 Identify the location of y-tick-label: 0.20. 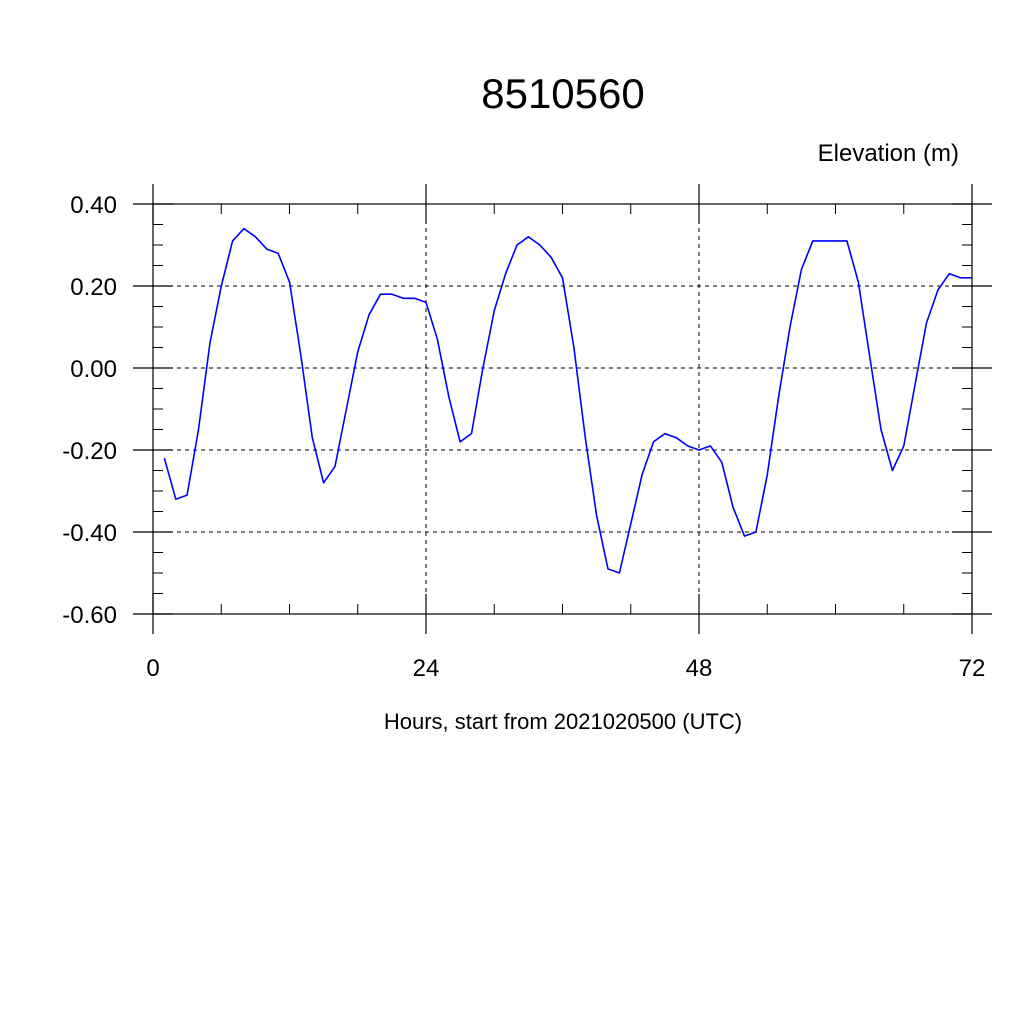
(93, 287).